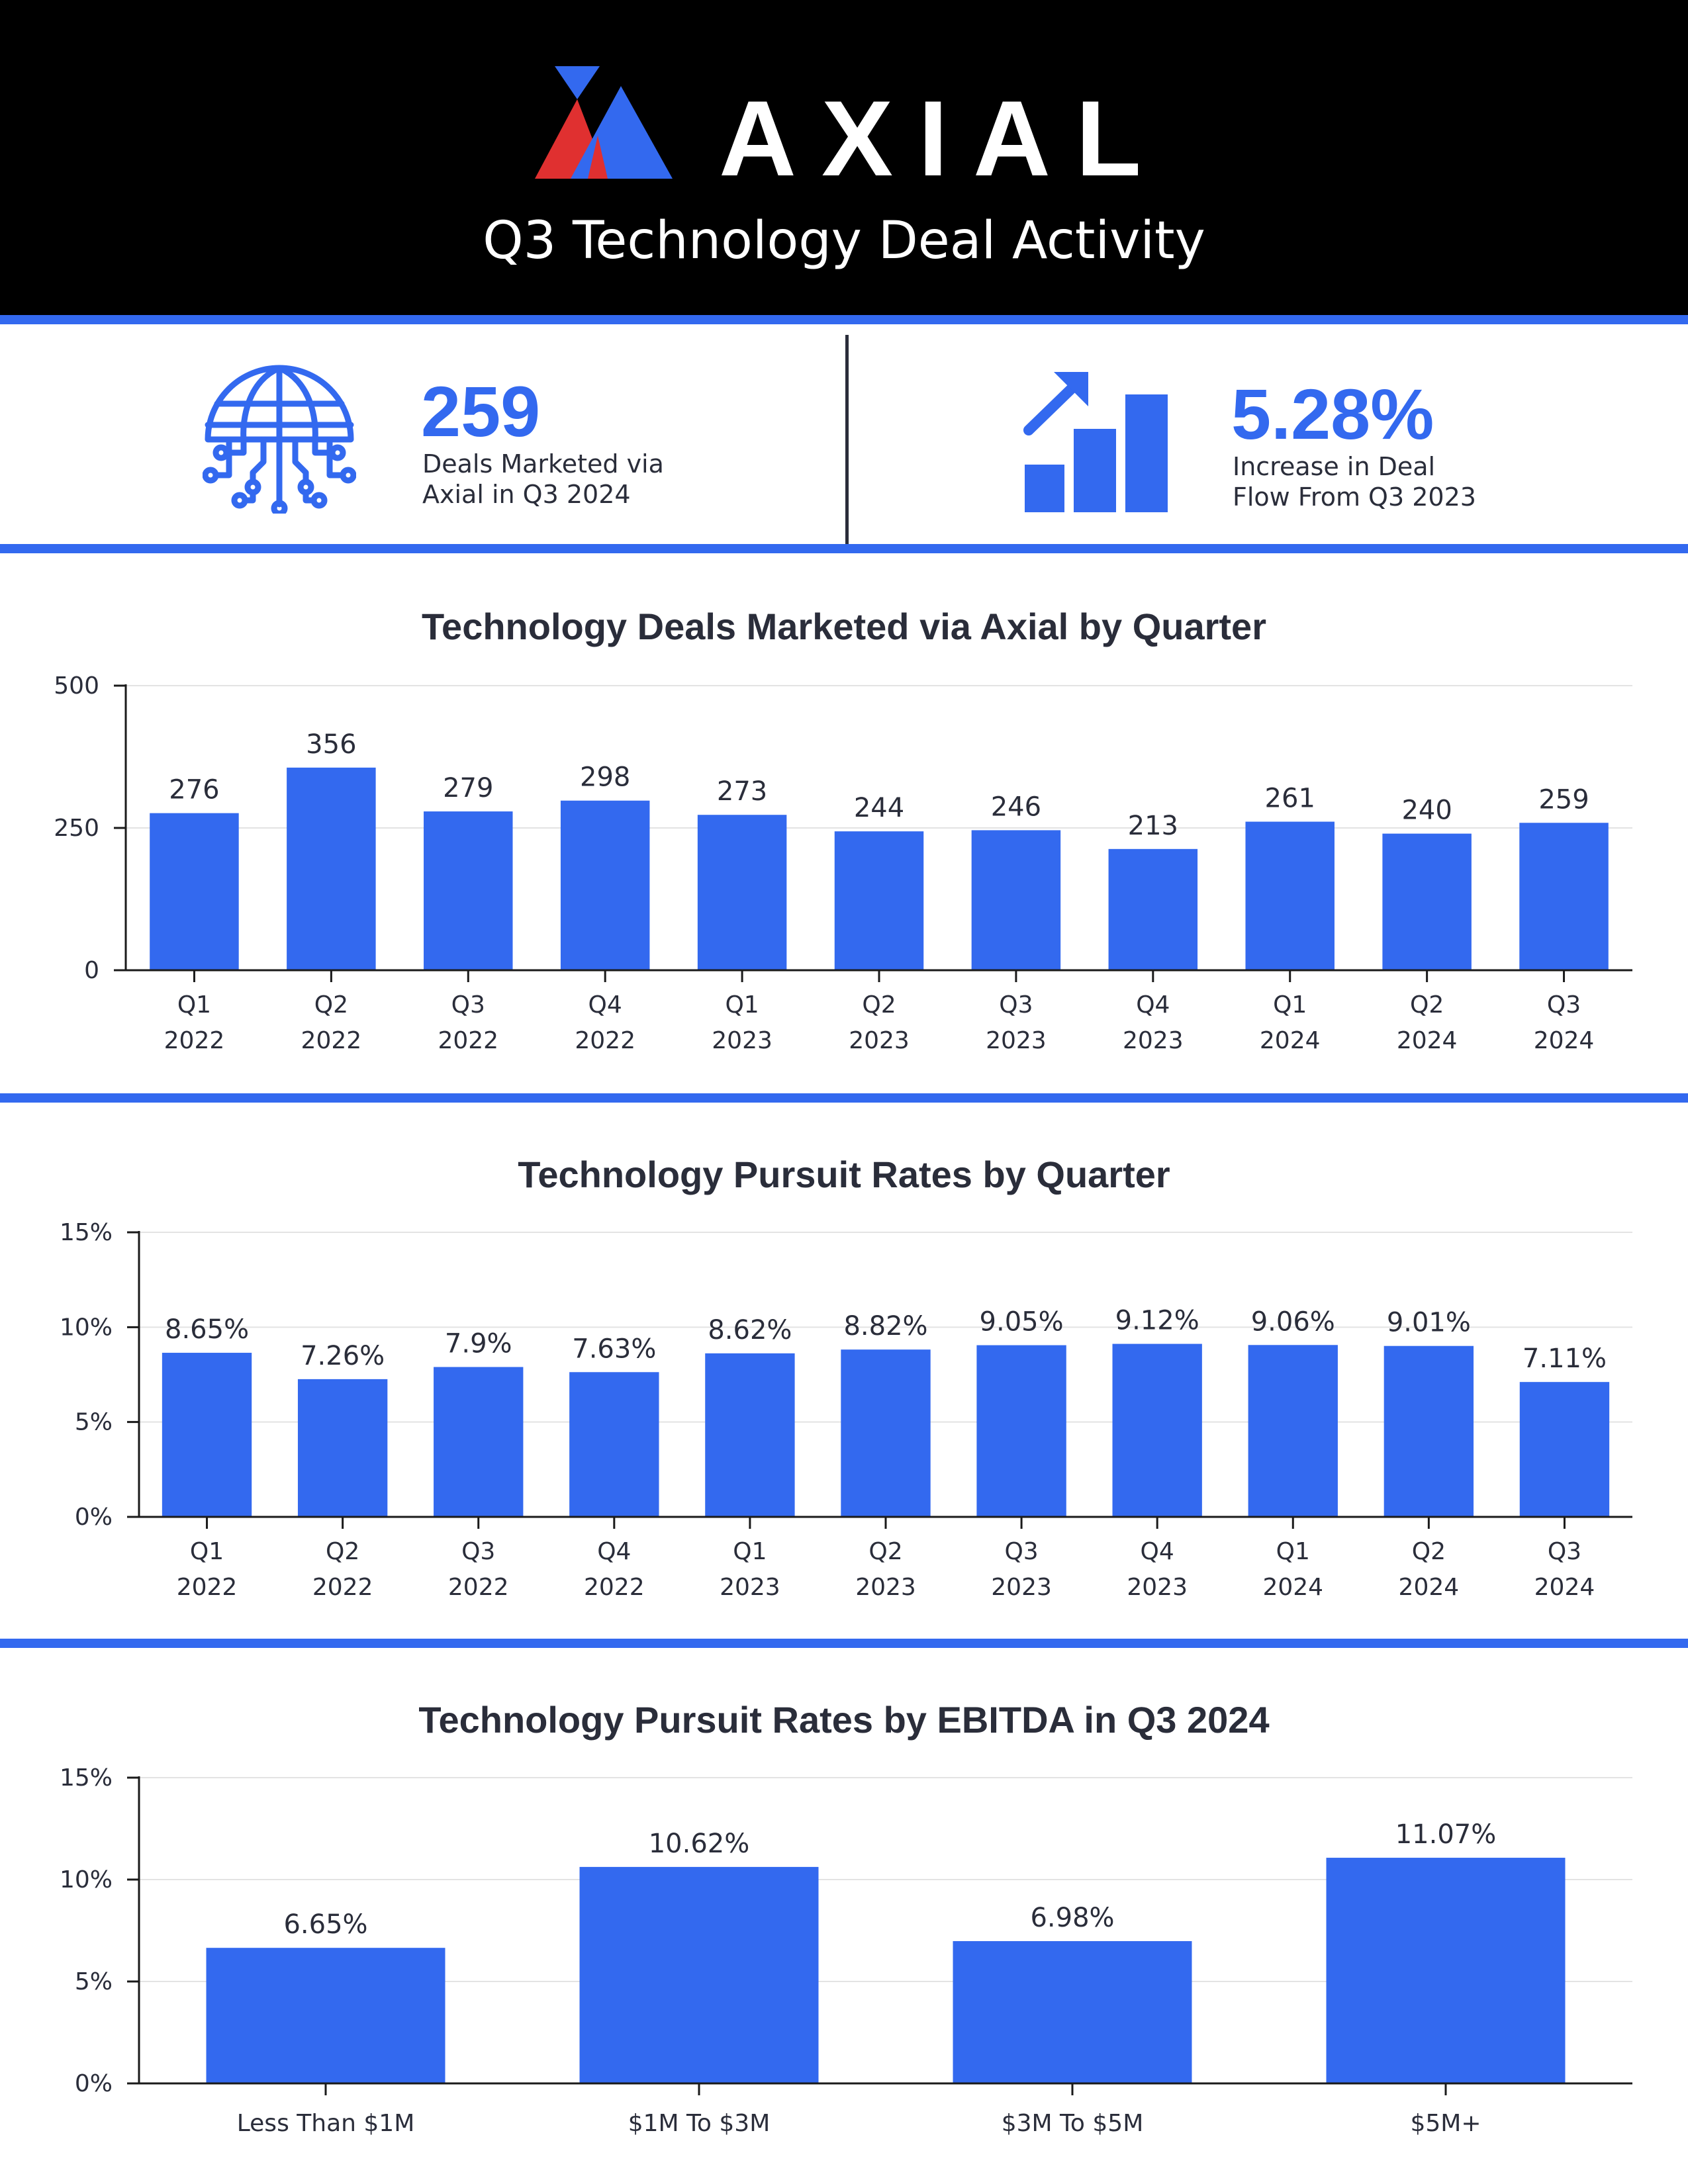 Image resolution: width=1688 pixels, height=2184 pixels. I want to click on data-label: 9.06%, so click(1293, 1321).